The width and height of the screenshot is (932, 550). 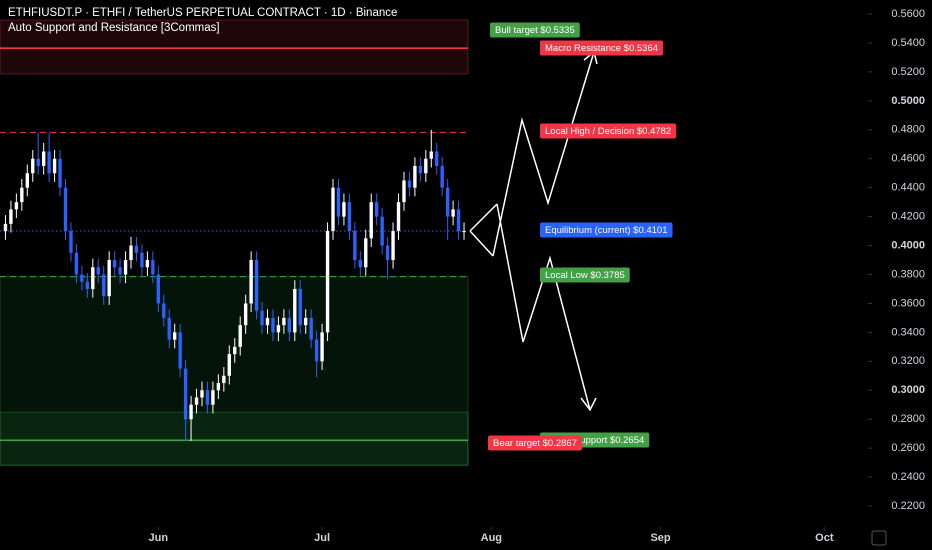 I want to click on label-text: Equilibrium (current) $0.4101, so click(x=606, y=230).